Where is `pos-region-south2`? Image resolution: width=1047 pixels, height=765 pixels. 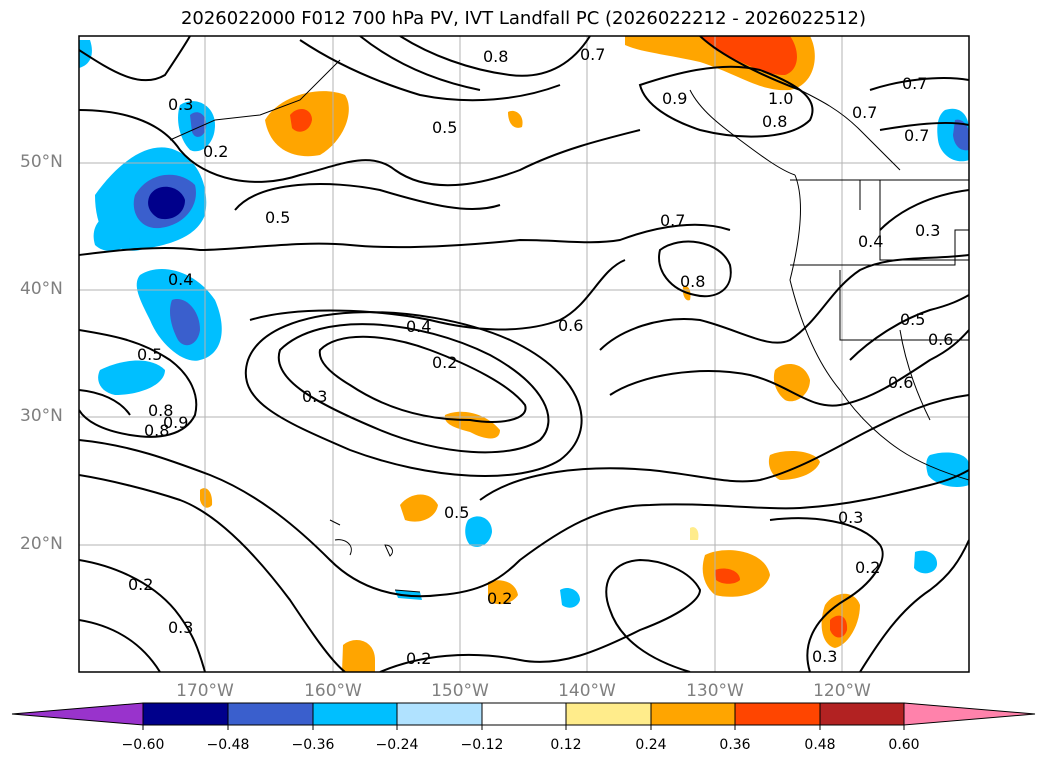
pos-region-south2 is located at coordinates (503, 592).